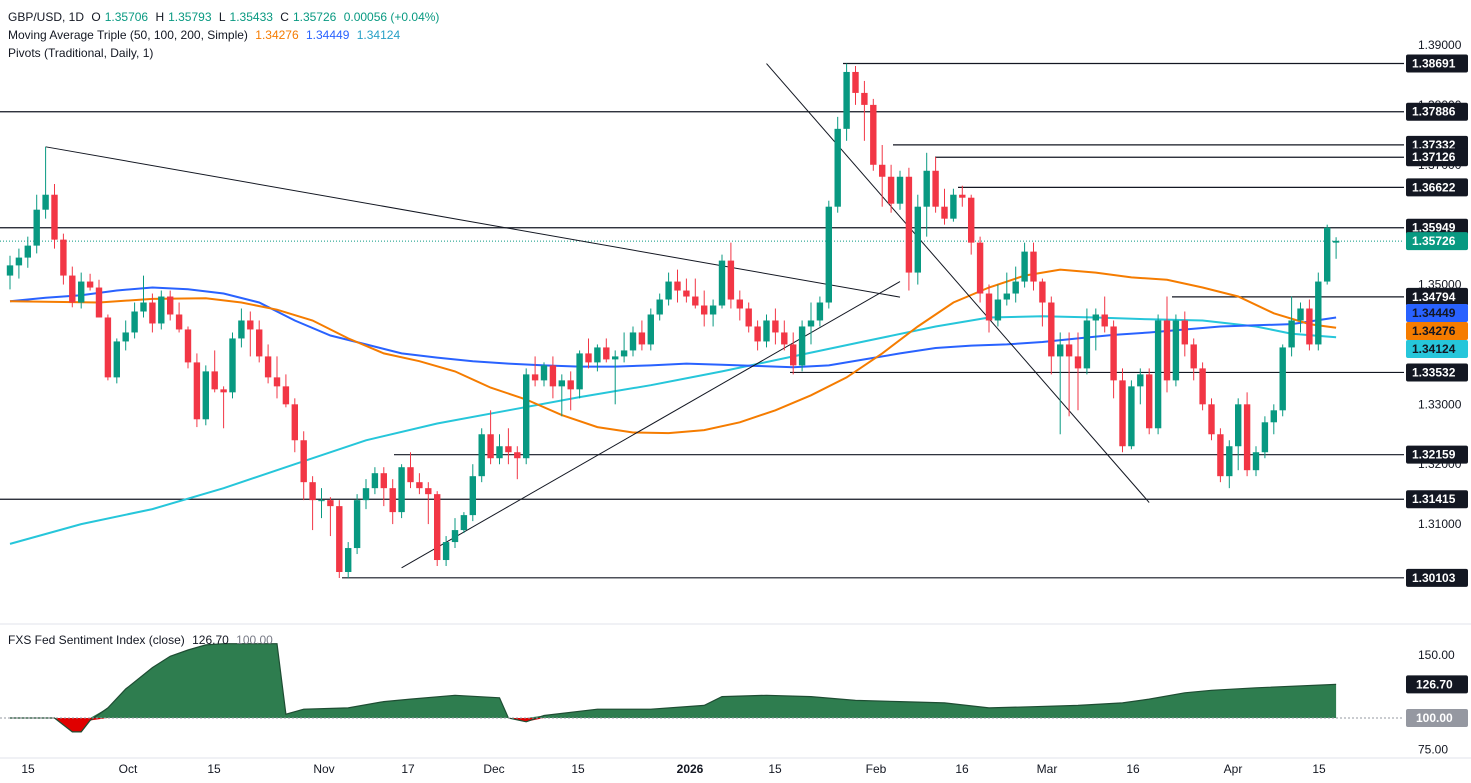  What do you see at coordinates (1434, 372) in the screenshot?
I see `pivot-level-label: 1.33532` at bounding box center [1434, 372].